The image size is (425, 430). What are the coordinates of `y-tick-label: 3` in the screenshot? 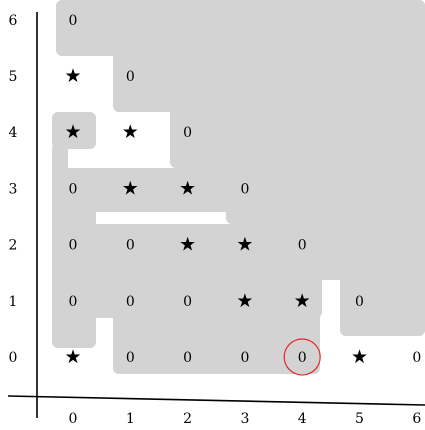 It's located at (13, 189).